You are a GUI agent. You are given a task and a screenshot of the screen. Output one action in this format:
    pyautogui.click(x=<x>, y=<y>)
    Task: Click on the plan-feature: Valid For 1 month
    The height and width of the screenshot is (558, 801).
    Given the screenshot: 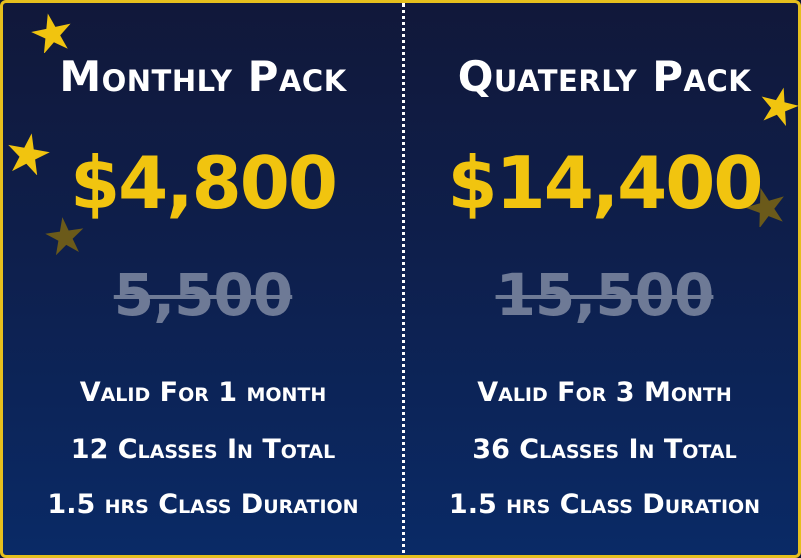 What is the action you would take?
    pyautogui.click(x=203, y=392)
    